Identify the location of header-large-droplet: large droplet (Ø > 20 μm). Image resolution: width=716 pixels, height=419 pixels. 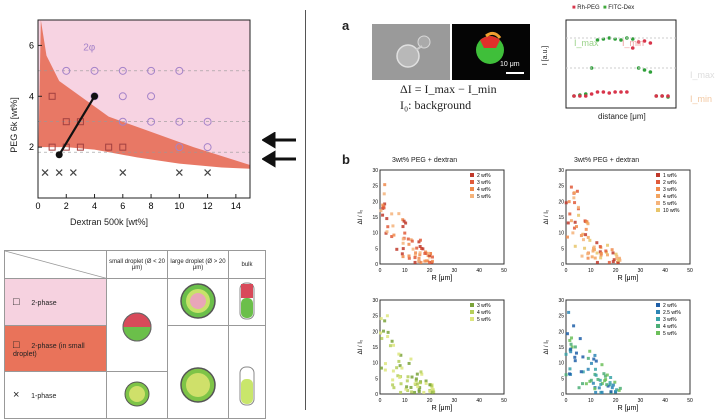
(198, 264).